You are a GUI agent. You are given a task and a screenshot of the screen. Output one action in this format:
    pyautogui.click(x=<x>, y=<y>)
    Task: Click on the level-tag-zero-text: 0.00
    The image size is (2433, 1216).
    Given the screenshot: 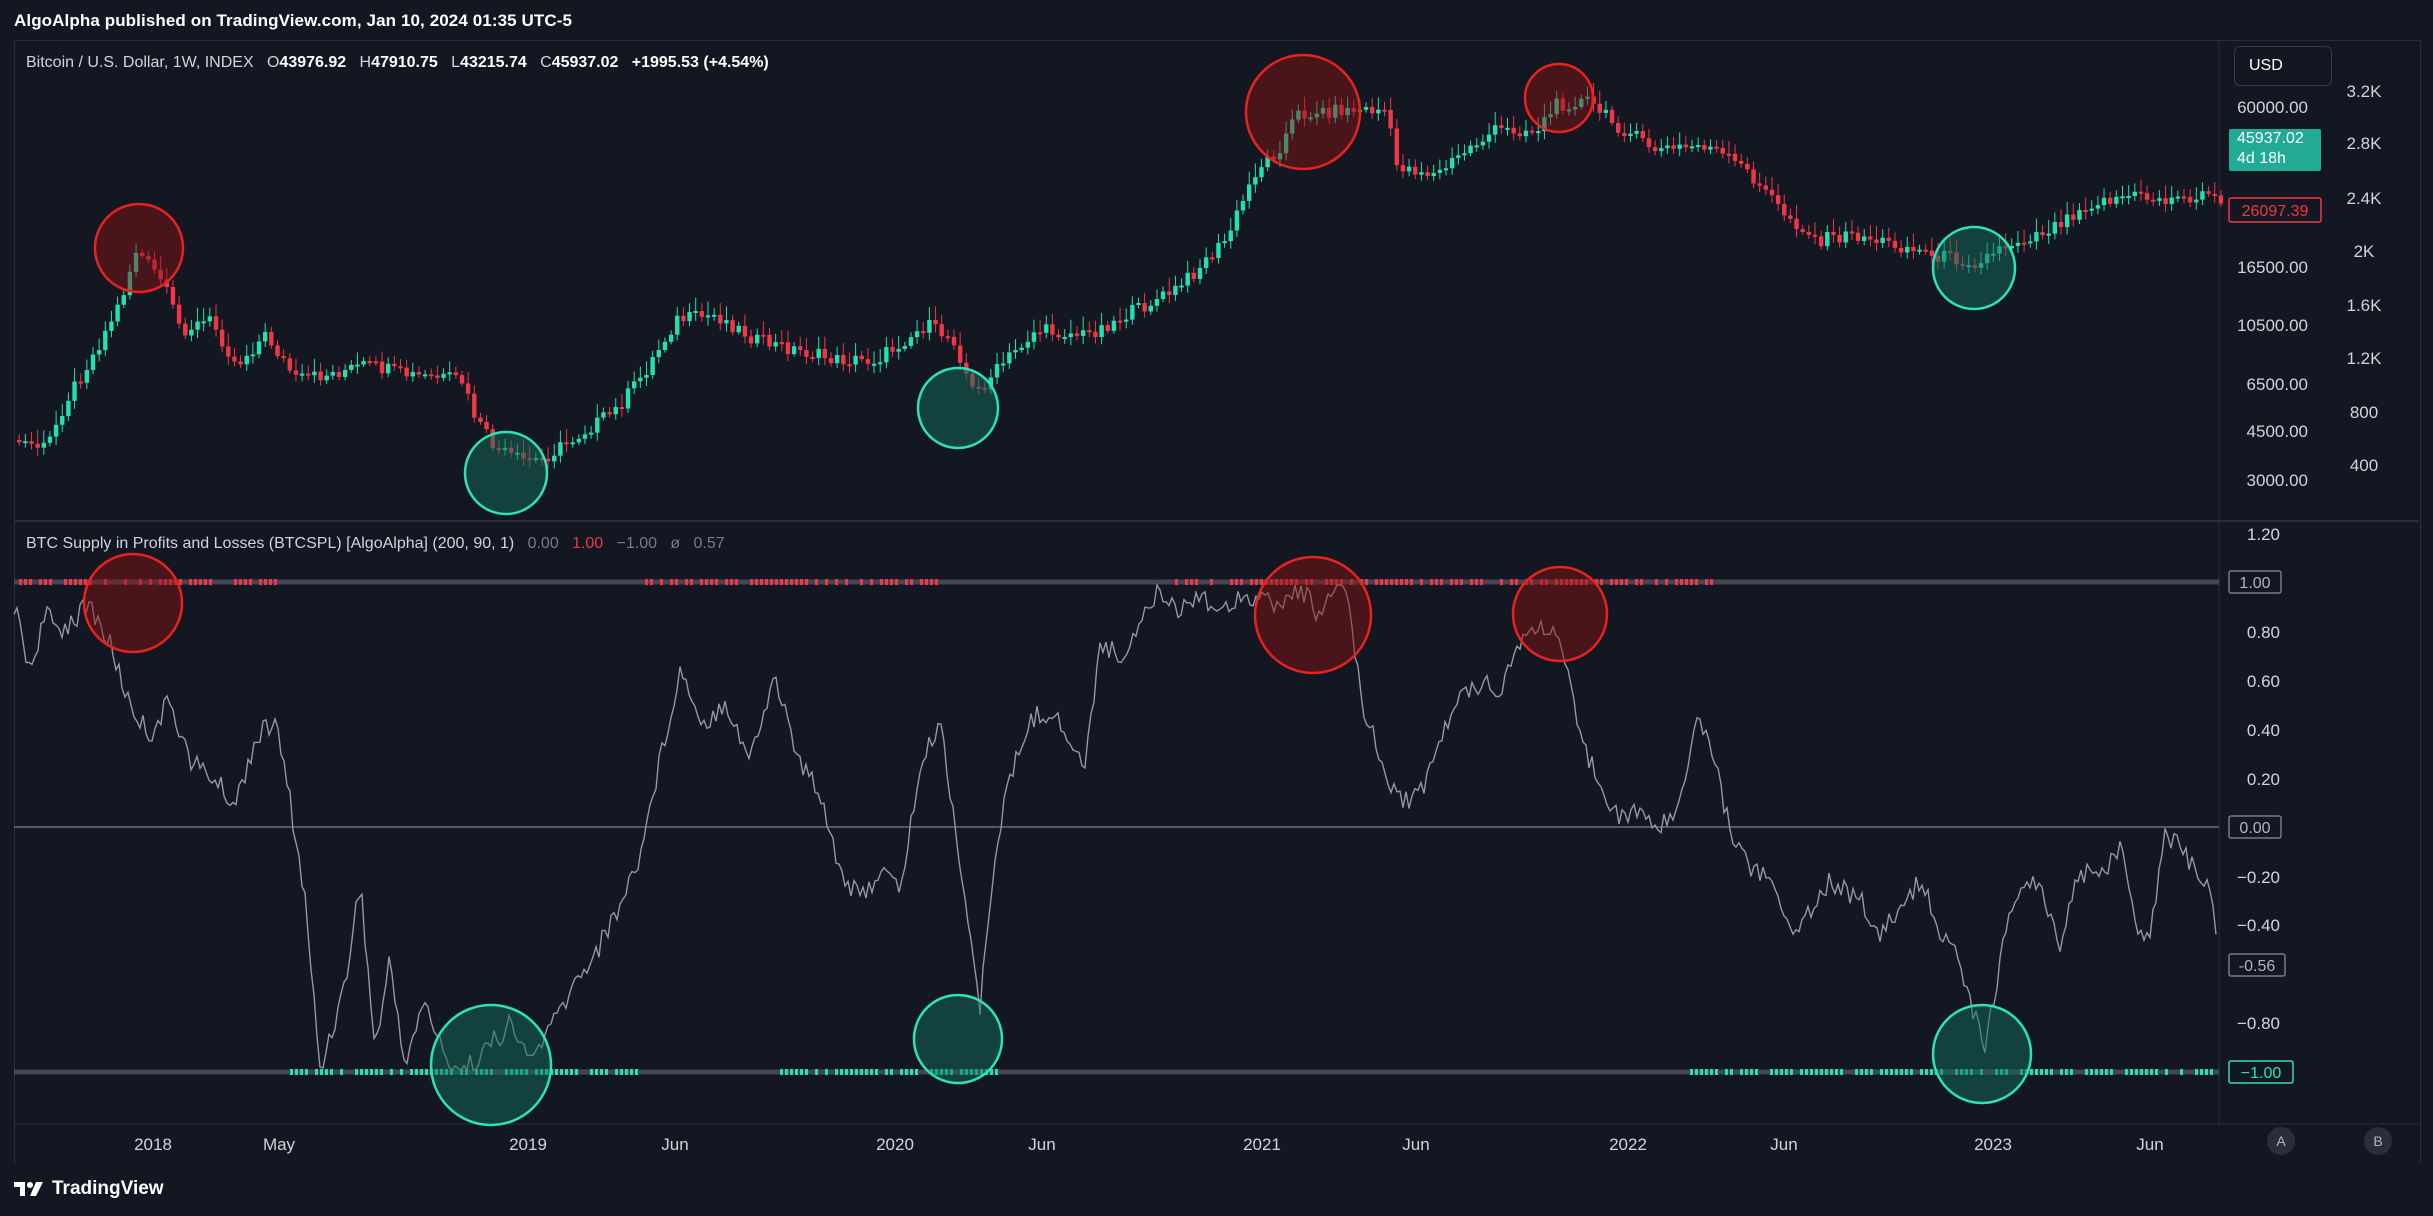 What is the action you would take?
    pyautogui.click(x=2254, y=828)
    